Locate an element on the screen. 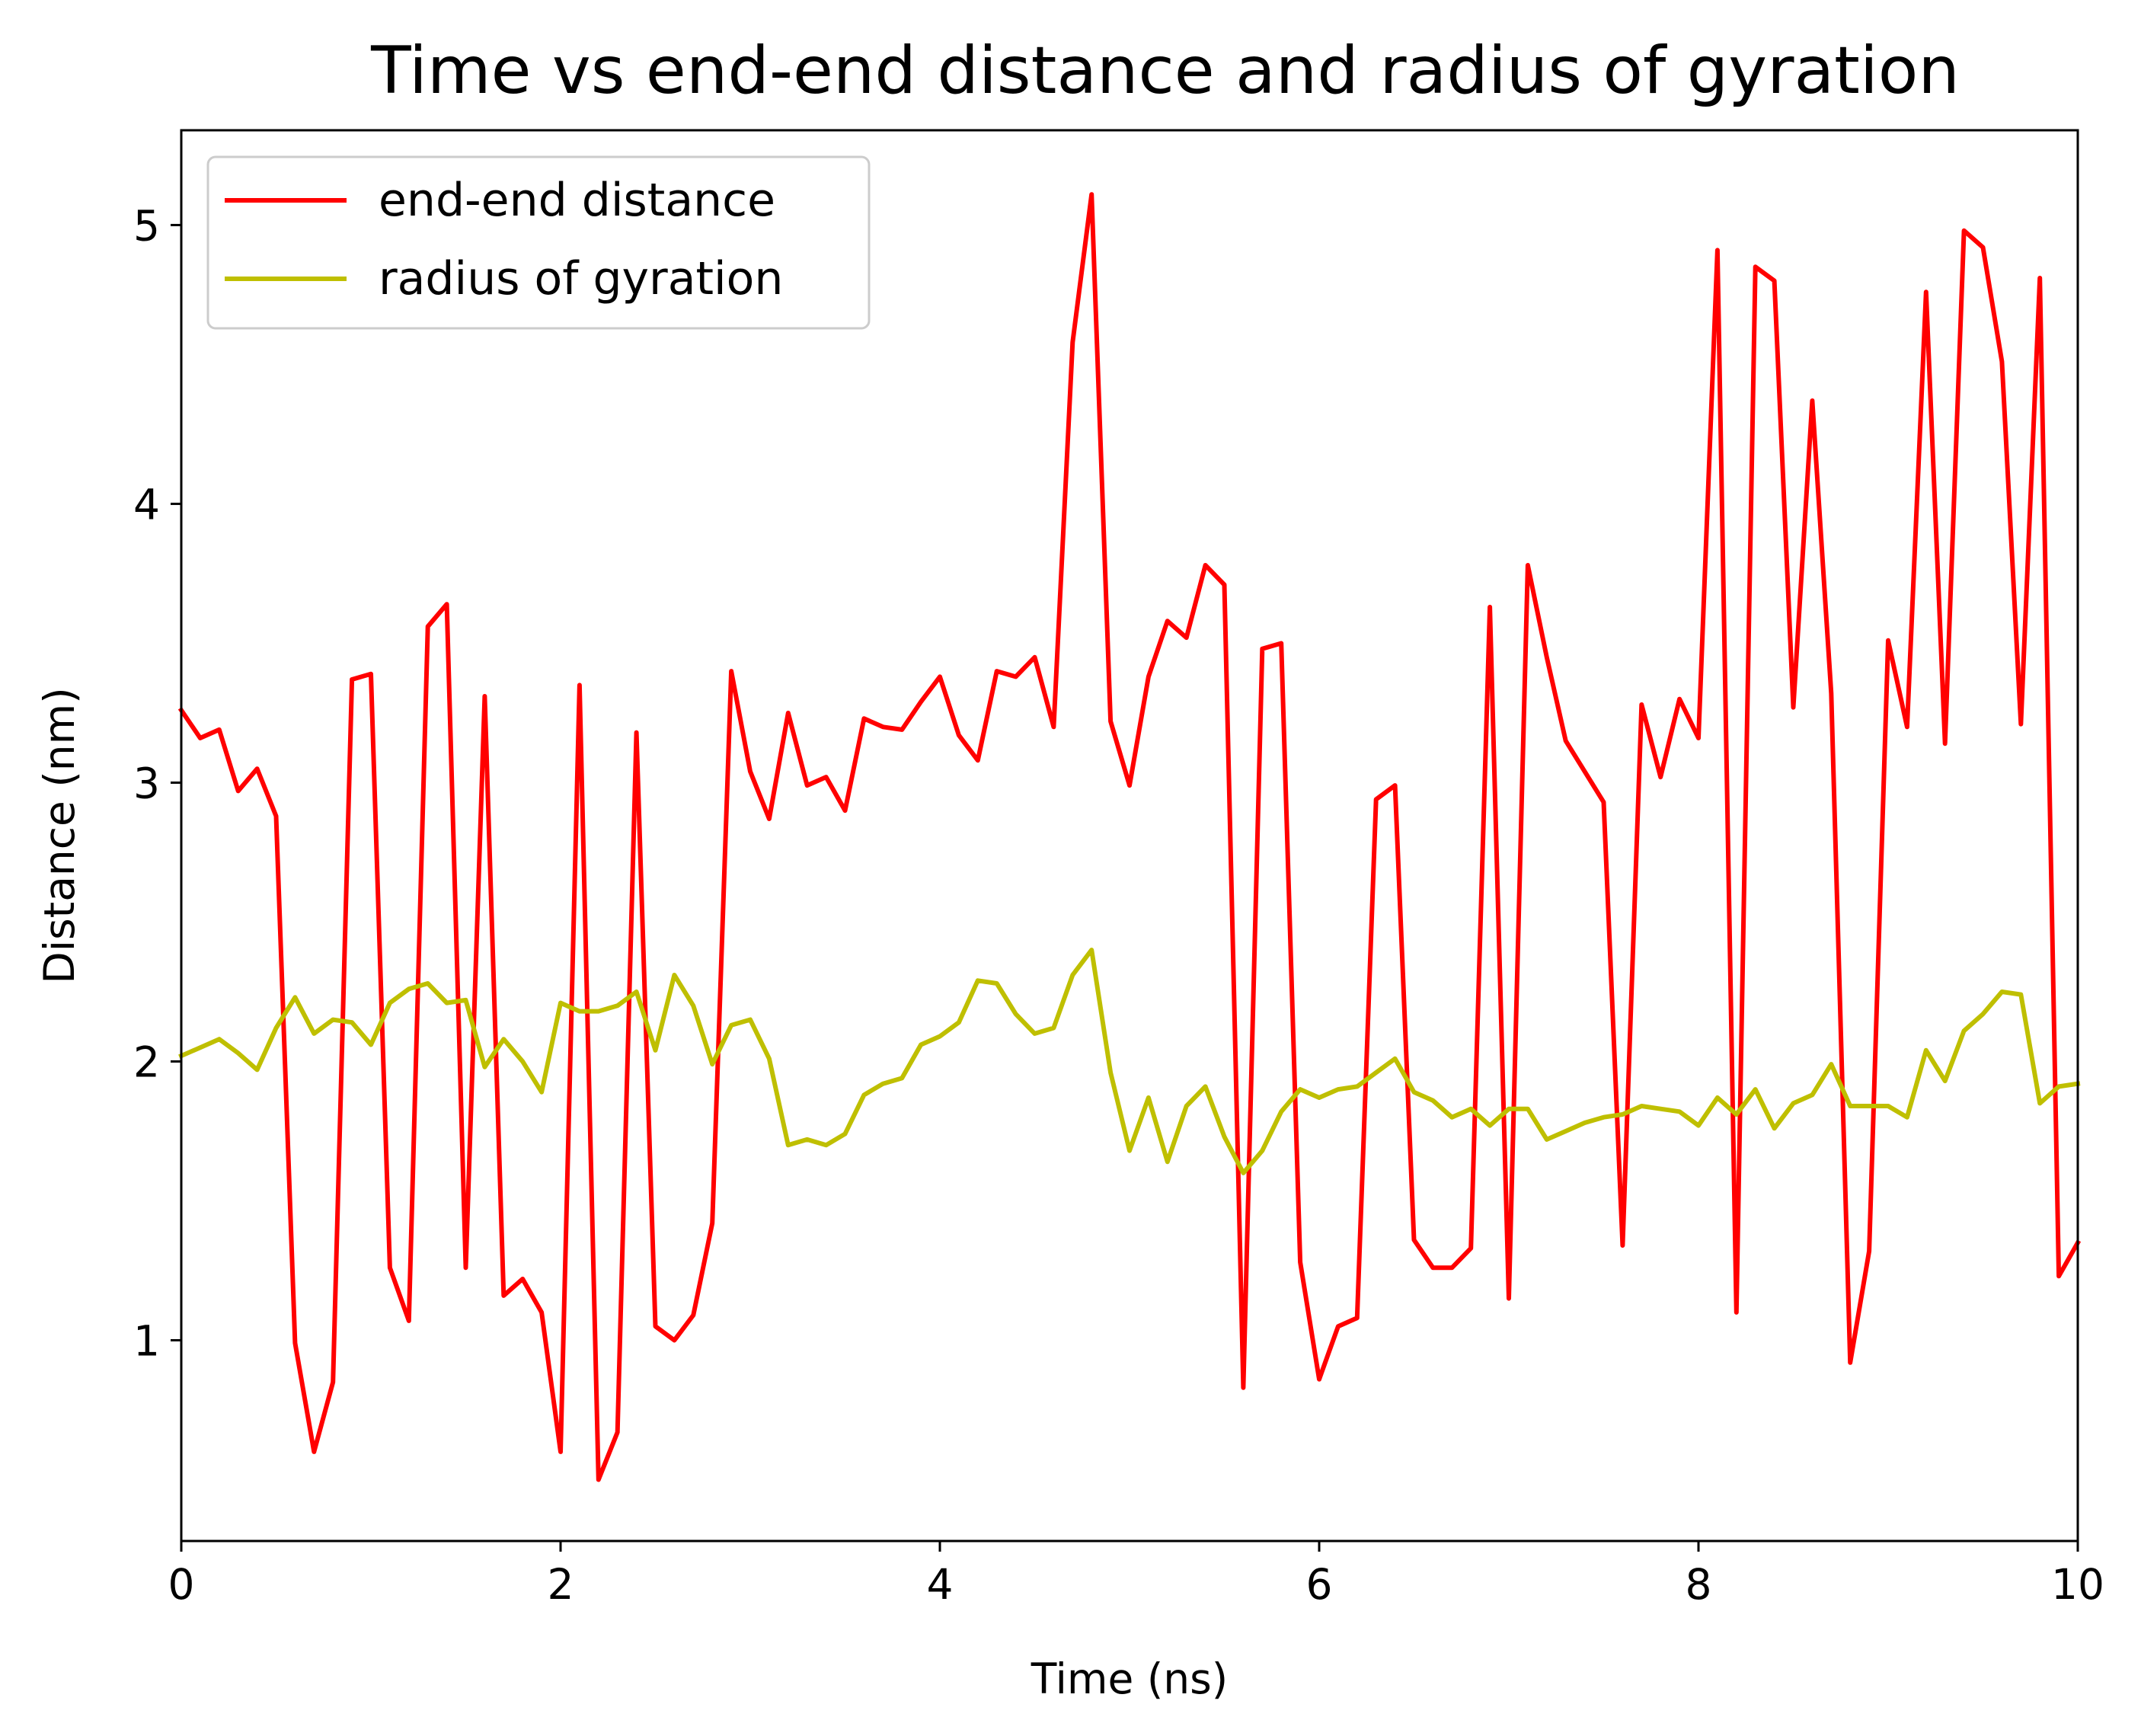 This screenshot has height=1736, width=2141. y-tick-label: 1 is located at coordinates (146, 1340).